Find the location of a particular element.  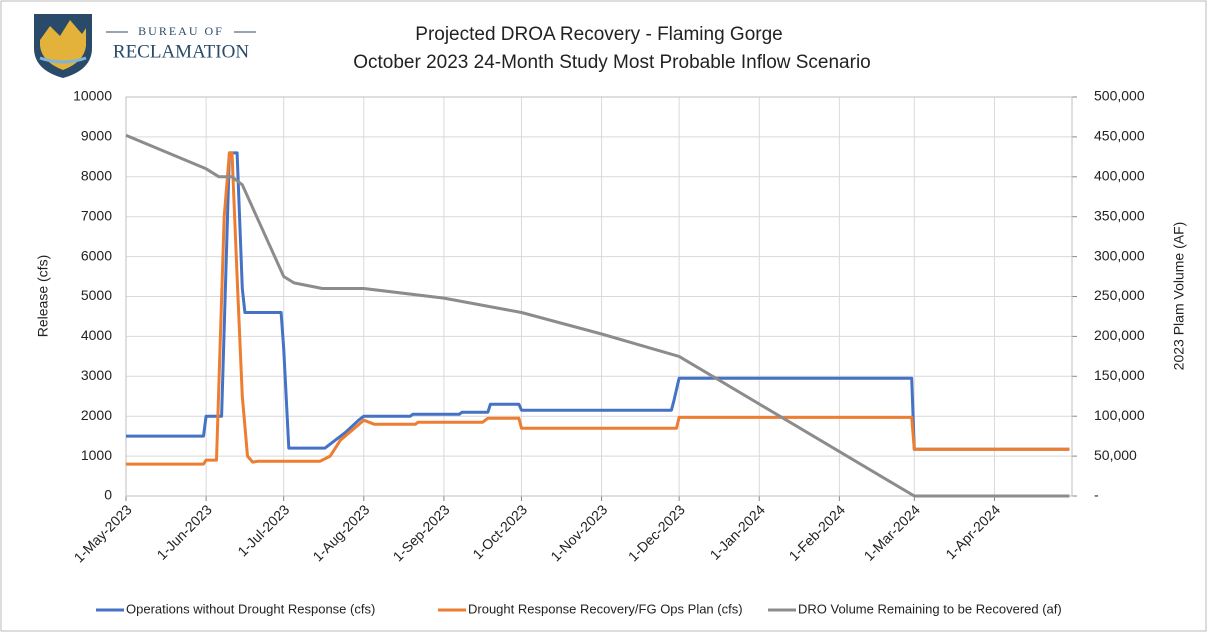

y-tick-label: 9000 is located at coordinates (96, 136).